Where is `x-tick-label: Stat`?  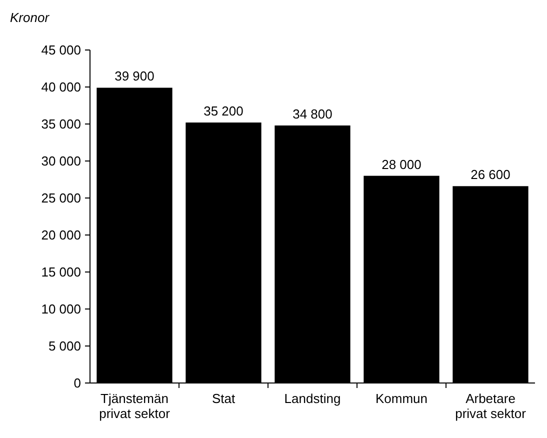
x-tick-label: Stat is located at coordinates (224, 398).